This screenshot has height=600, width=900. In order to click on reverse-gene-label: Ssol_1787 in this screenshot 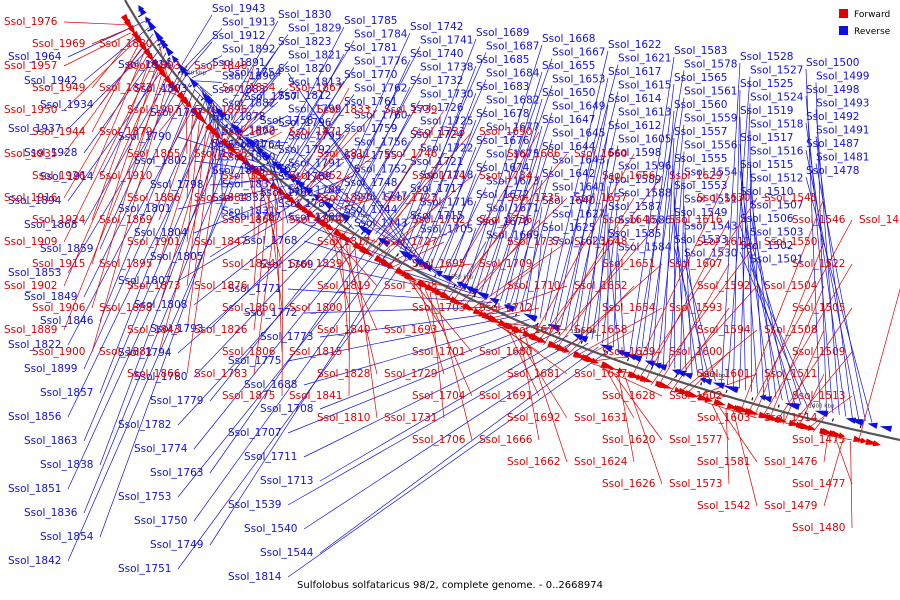, I will do `click(304, 204)`.